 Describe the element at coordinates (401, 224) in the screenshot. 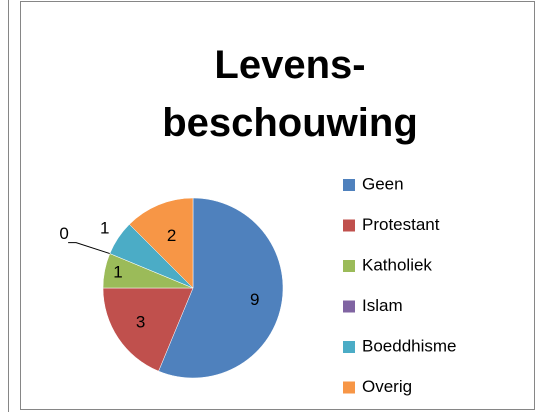

I see `legend-label: Protestant` at that location.